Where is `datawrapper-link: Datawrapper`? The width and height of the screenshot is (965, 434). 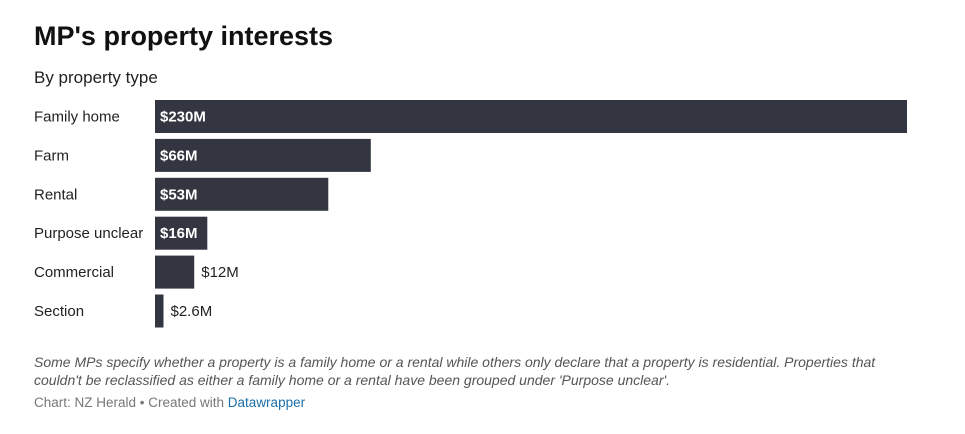
datawrapper-link: Datawrapper is located at coordinates (266, 402).